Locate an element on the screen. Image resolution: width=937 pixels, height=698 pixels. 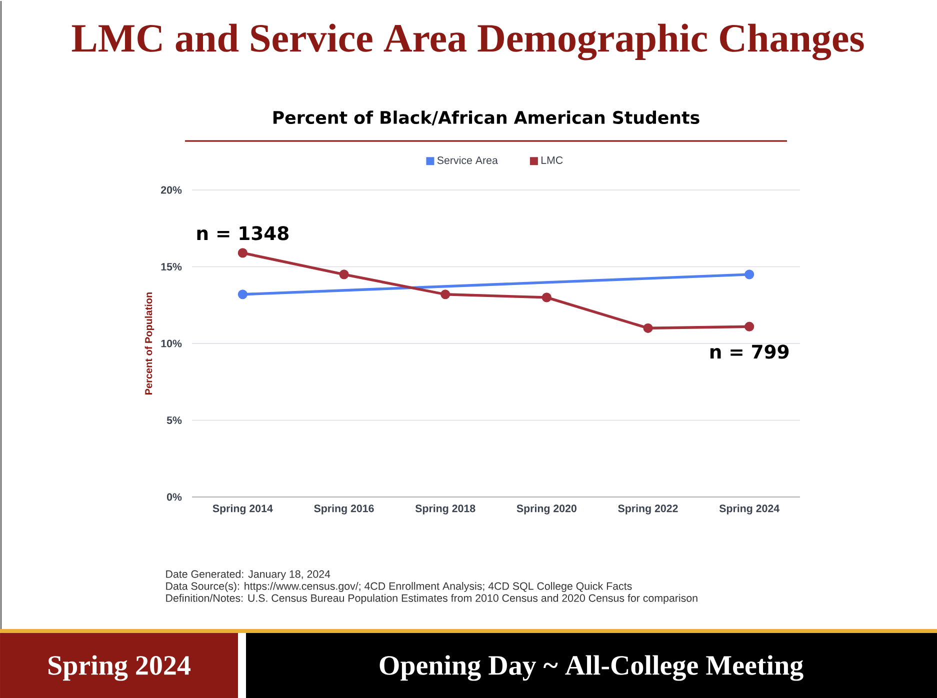
x-tick-label: Spring 2020 is located at coordinates (546, 509).